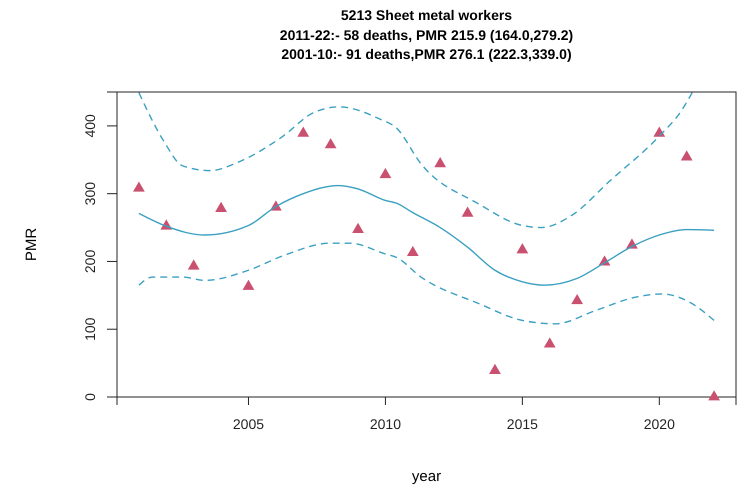 The width and height of the screenshot is (740, 493). Describe the element at coordinates (427, 44) in the screenshot. I see `chart-subtitle: 2011-22:- 58 deaths, PMR 215.9 (164.0,279.2) 2001-10:- 91 deaths,PMR 276.1 (222.3,339.0)` at that location.